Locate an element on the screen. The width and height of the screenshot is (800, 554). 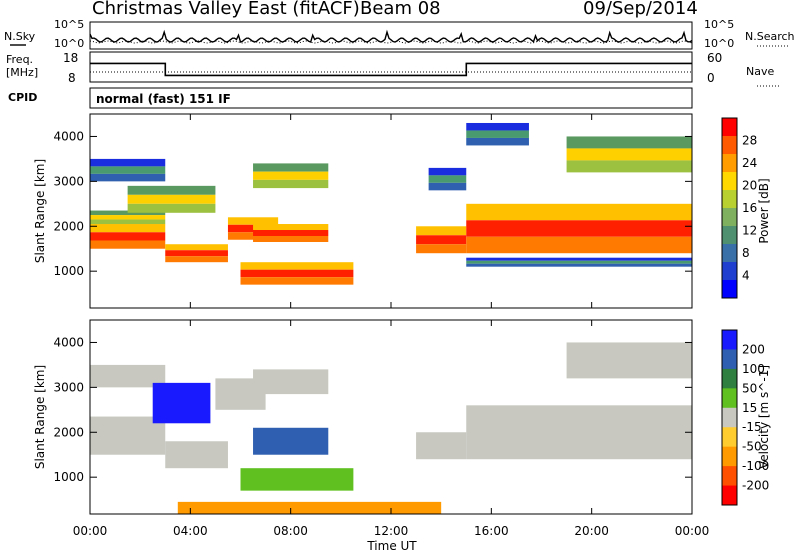
freq-panel-frame is located at coordinates (391, 67).